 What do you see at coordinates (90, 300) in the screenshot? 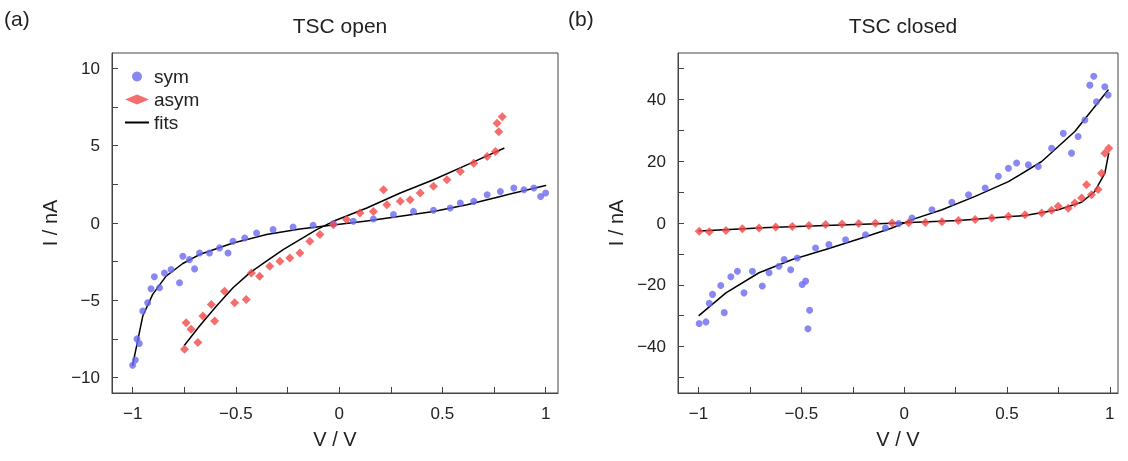
I see `y-tick-label: −5` at bounding box center [90, 300].